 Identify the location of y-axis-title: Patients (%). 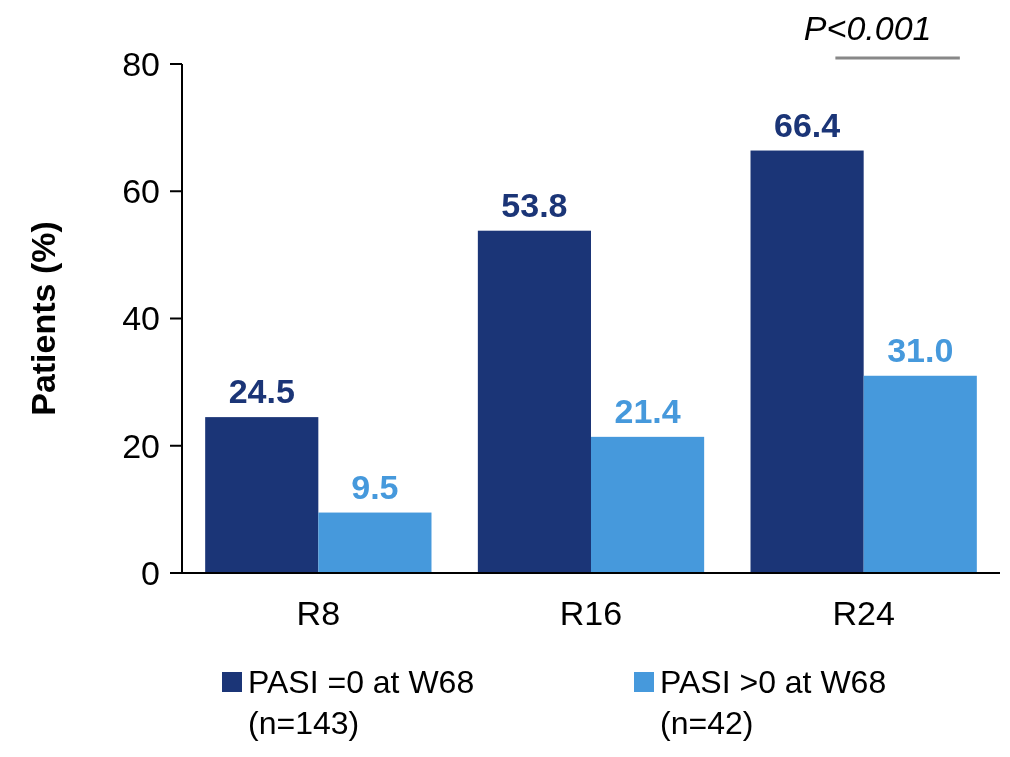
(43, 318).